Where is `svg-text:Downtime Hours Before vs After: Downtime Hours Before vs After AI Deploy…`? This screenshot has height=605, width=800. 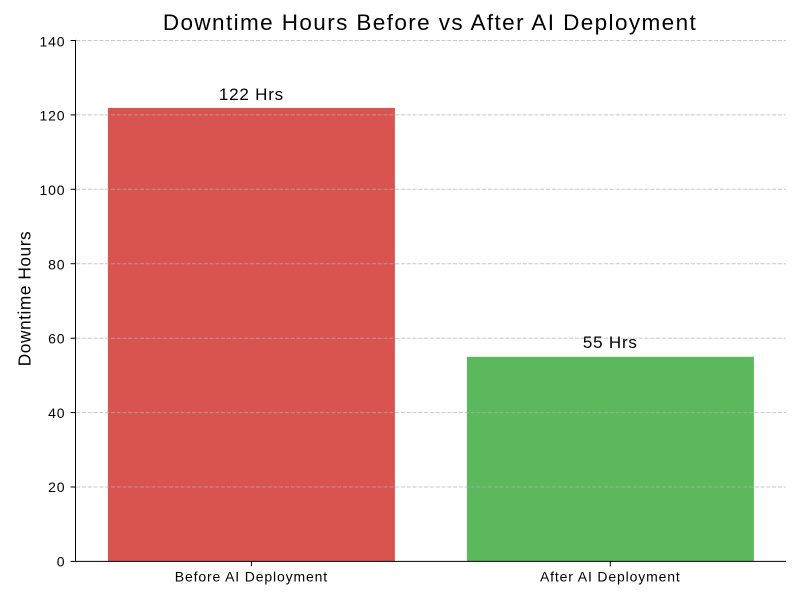
svg-text:Downtime Hours Before vs After: Downtime Hours Before vs After AI Deploy… is located at coordinates (430, 22).